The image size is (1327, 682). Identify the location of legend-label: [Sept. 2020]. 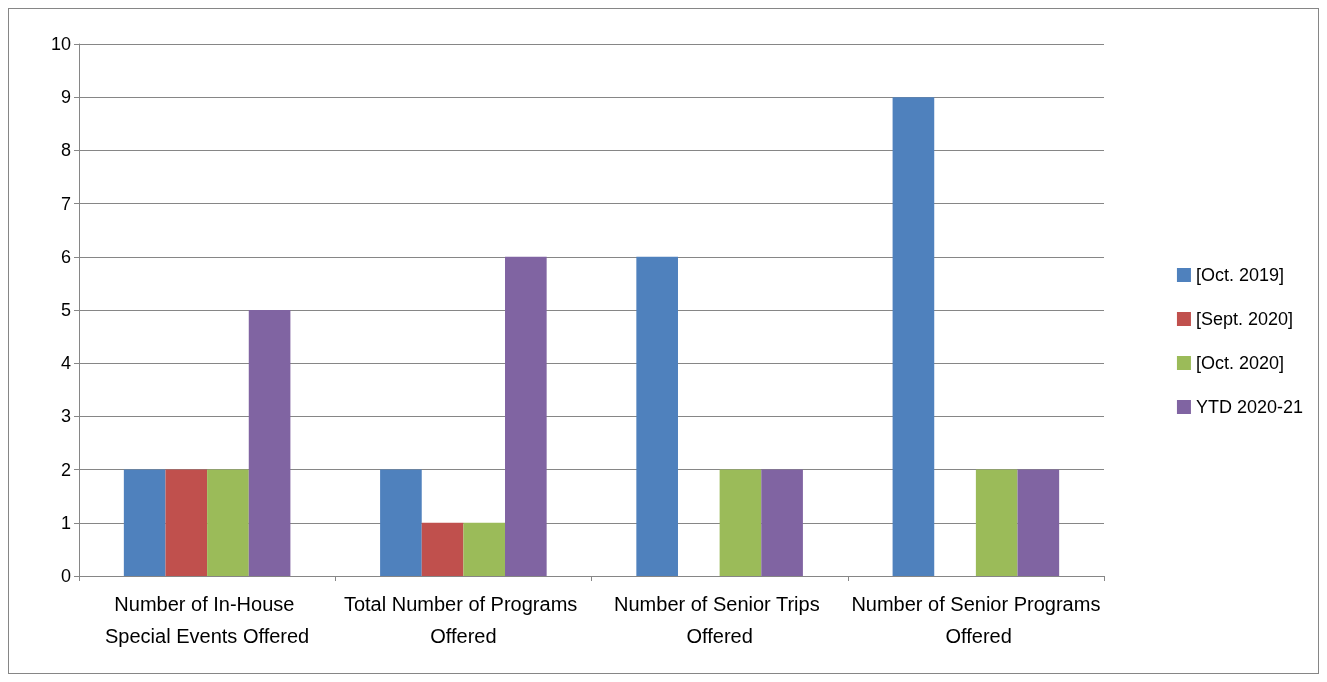
(1244, 319).